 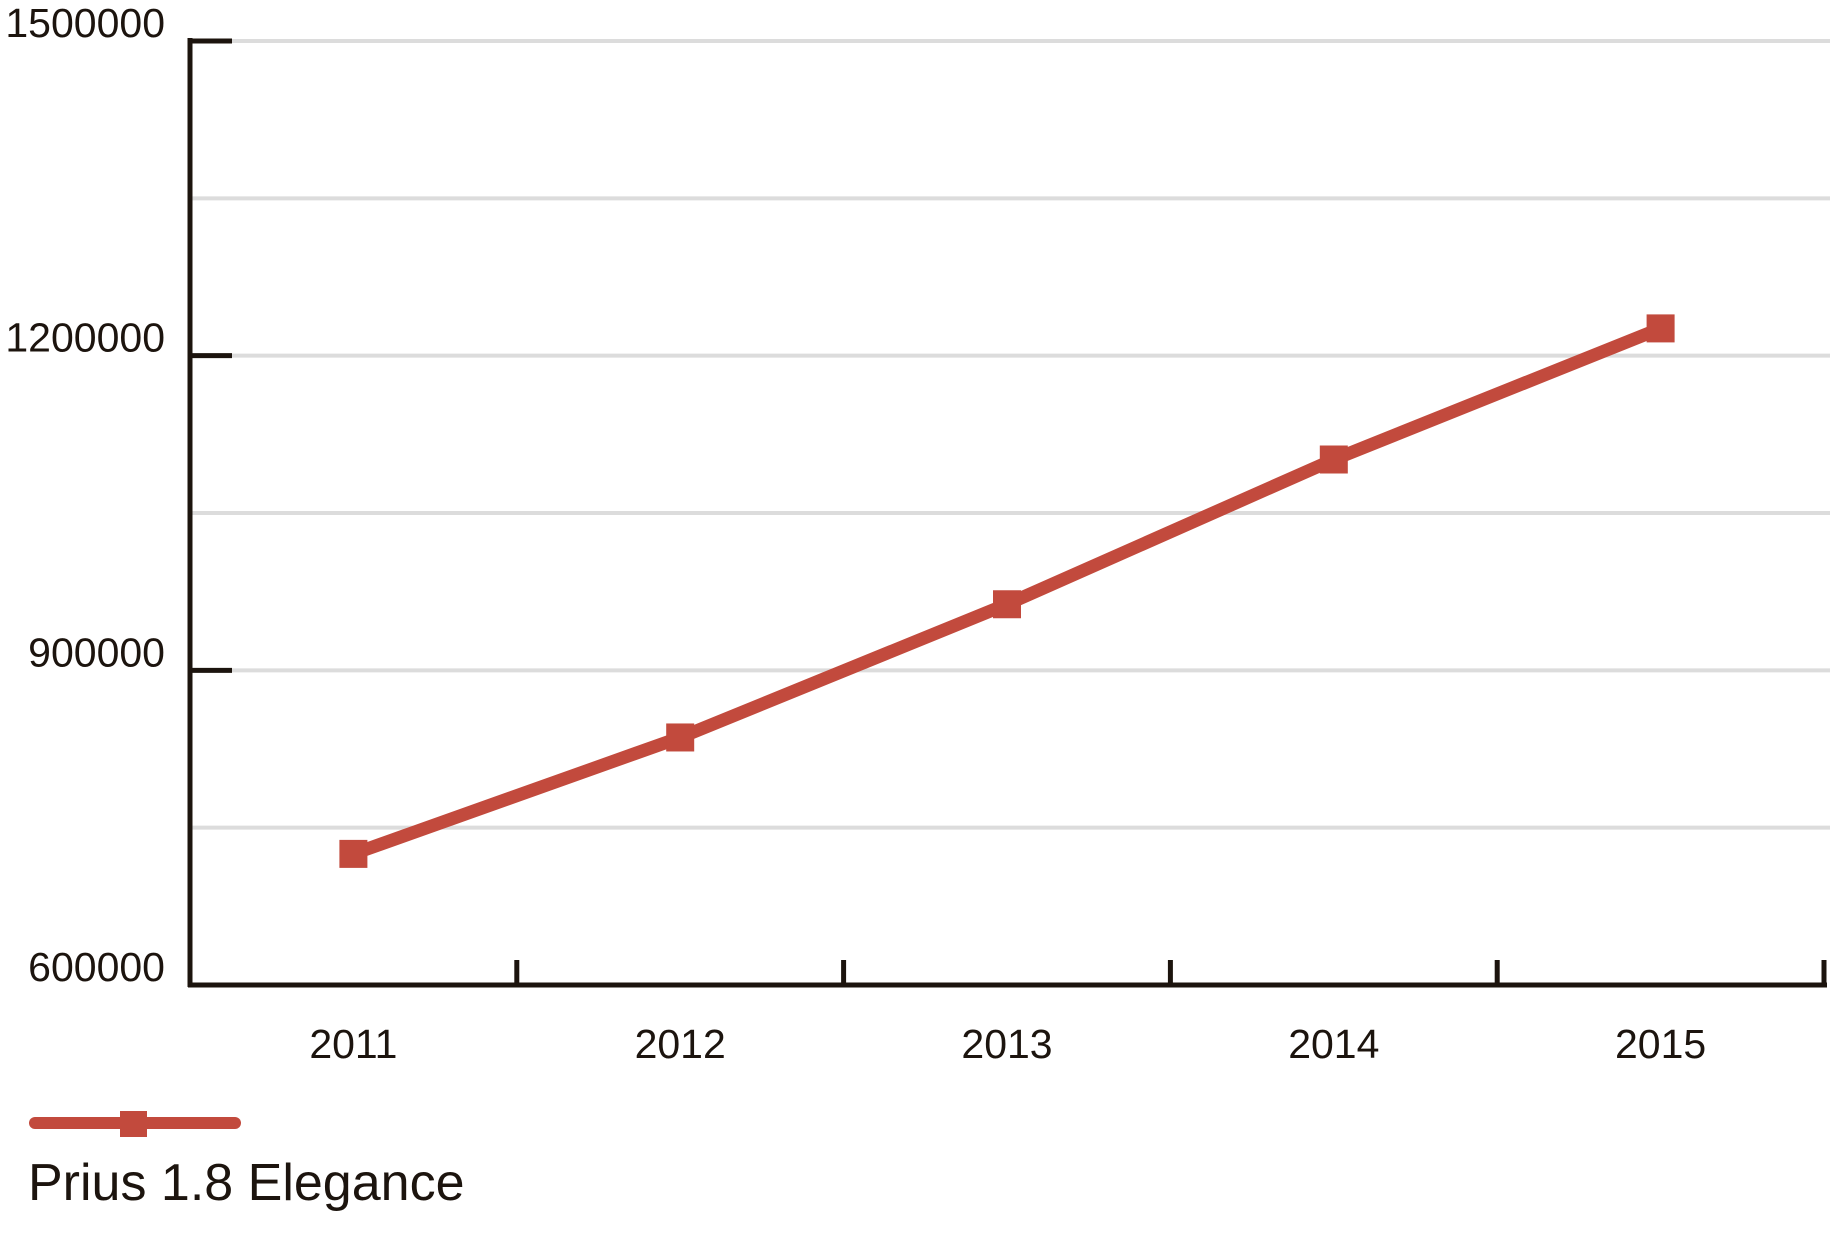 I want to click on data-point-marker-2012, so click(x=680, y=737).